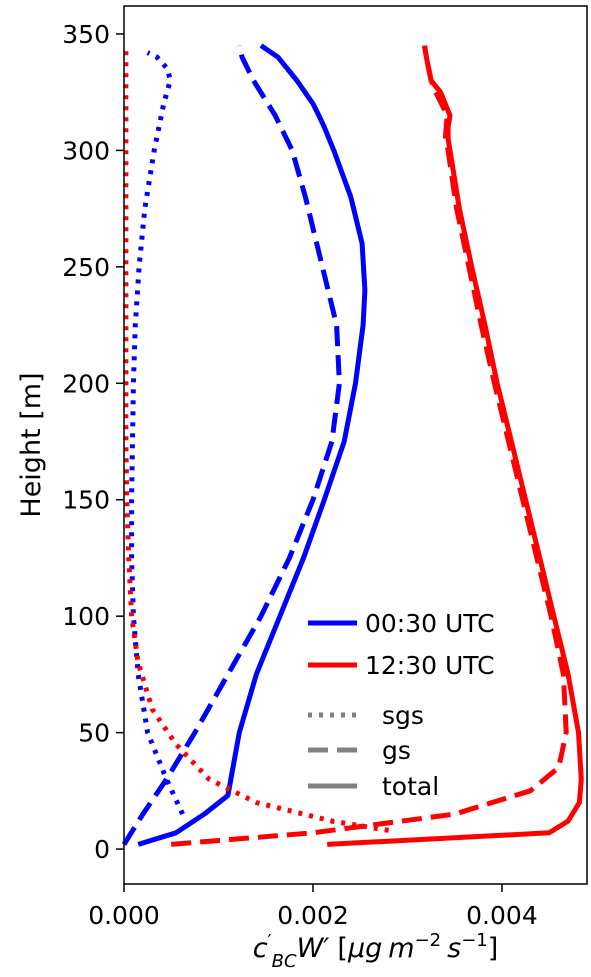 The height and width of the screenshot is (977, 591). I want to click on y-tick-label: 100, so click(86, 616).